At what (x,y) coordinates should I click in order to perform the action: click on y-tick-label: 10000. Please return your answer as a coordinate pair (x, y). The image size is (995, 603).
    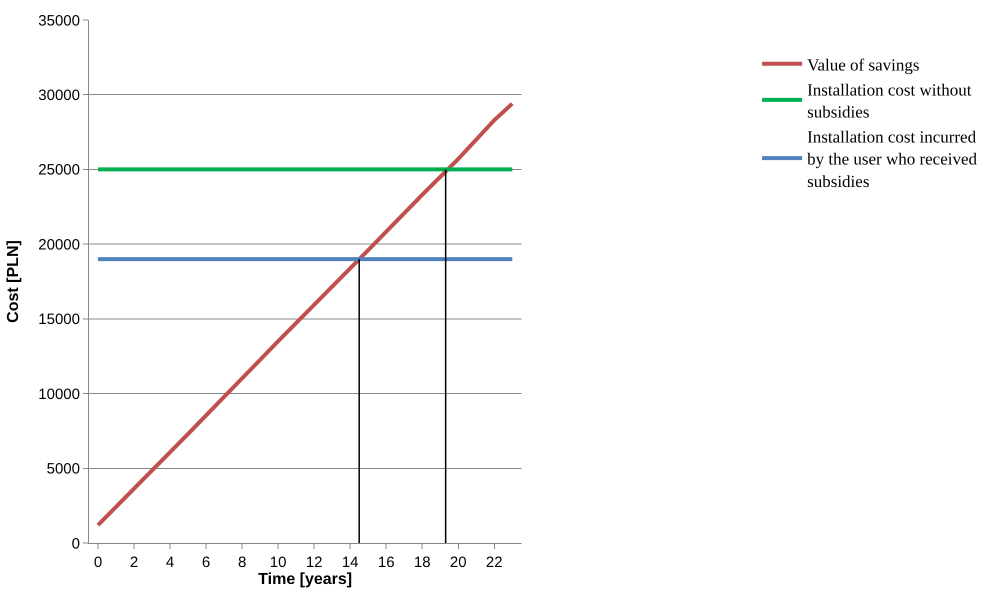
    Looking at the image, I should click on (59, 394).